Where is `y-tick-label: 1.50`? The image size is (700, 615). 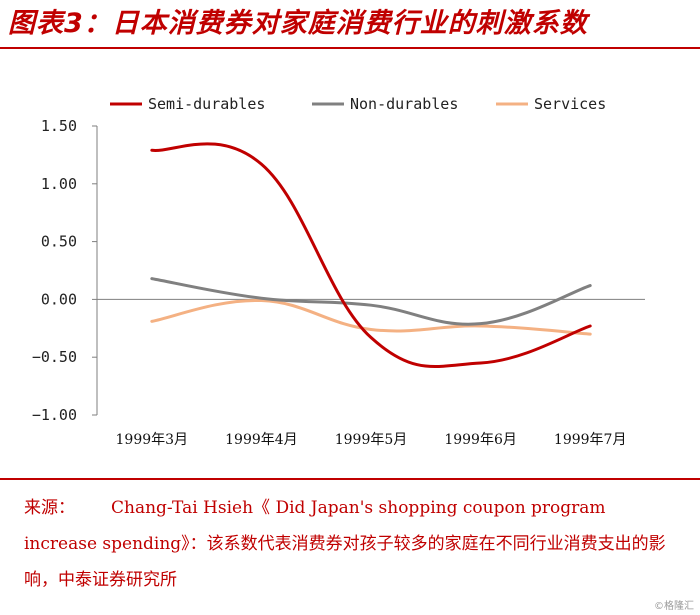
y-tick-label: 1.50 is located at coordinates (59, 126).